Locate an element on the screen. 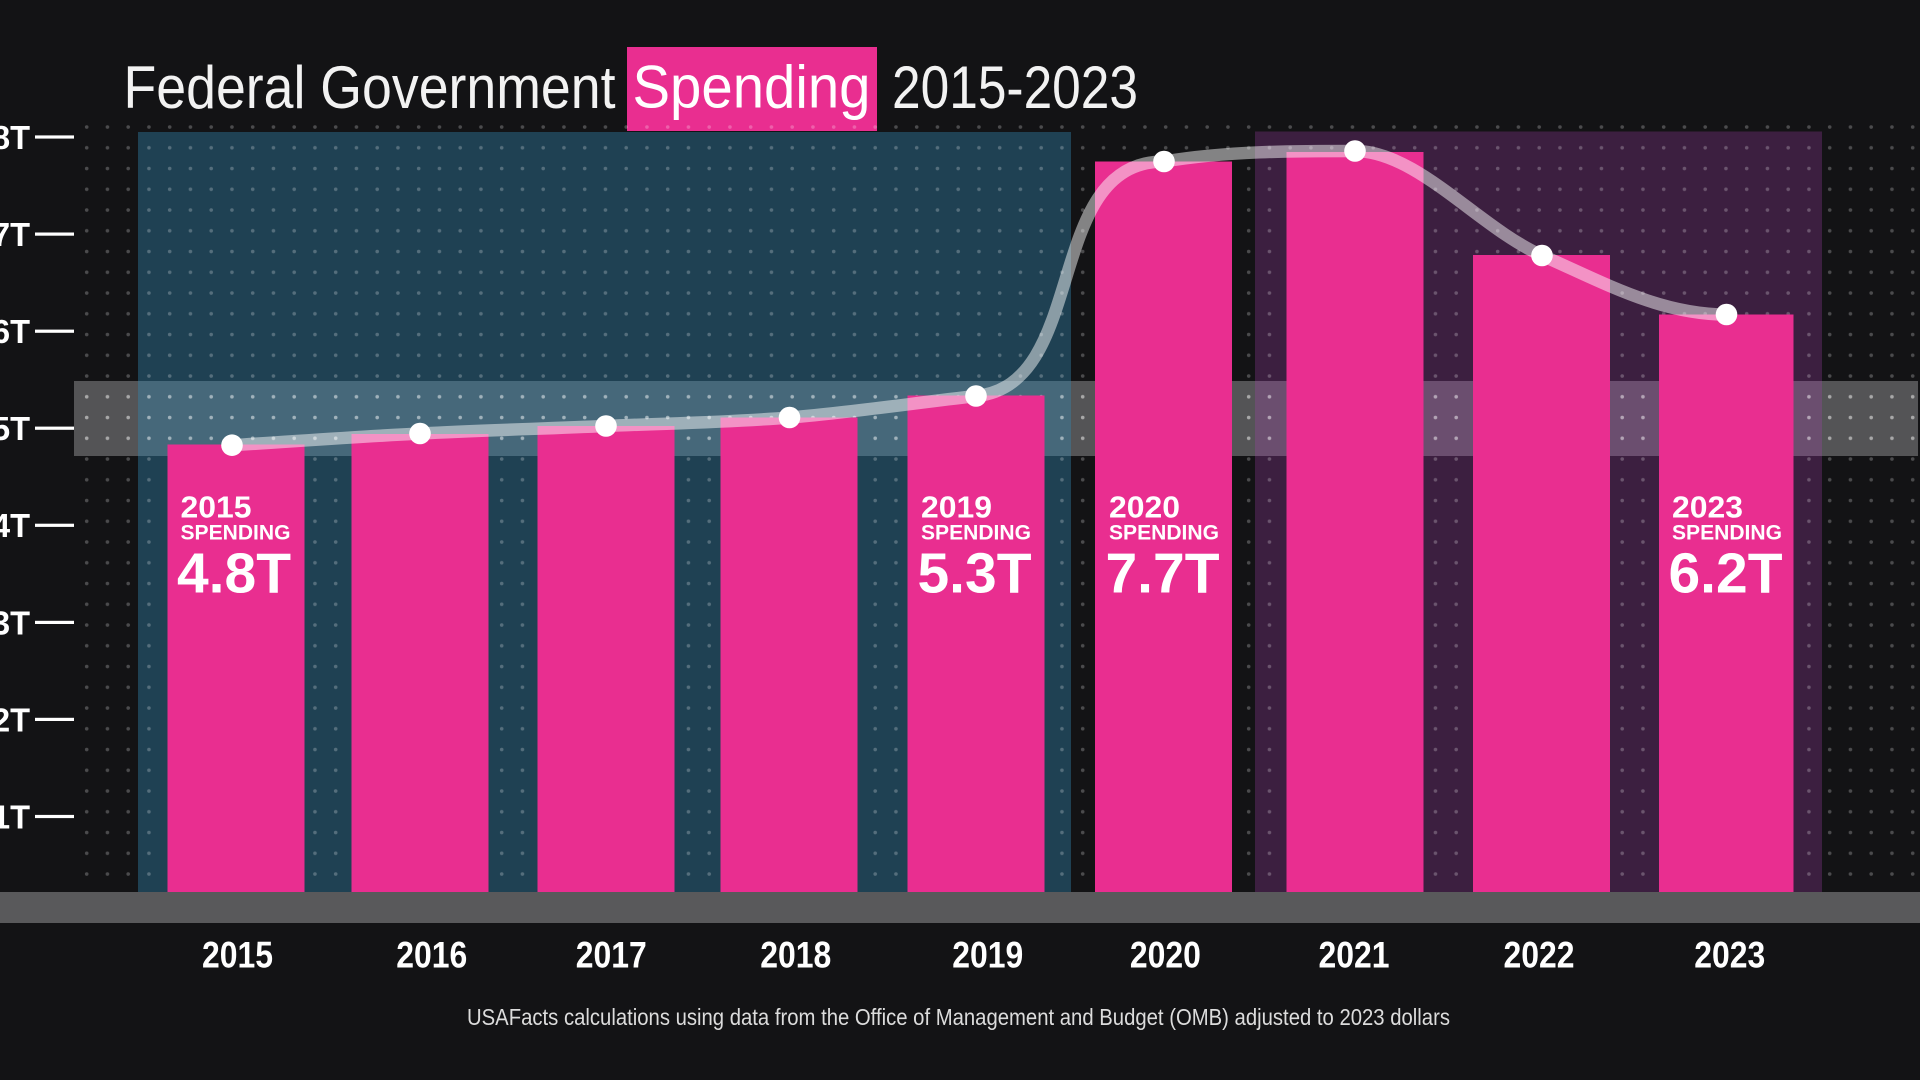 This screenshot has height=1080, width=1920. svg-text: 2016 is located at coordinates (431, 955).